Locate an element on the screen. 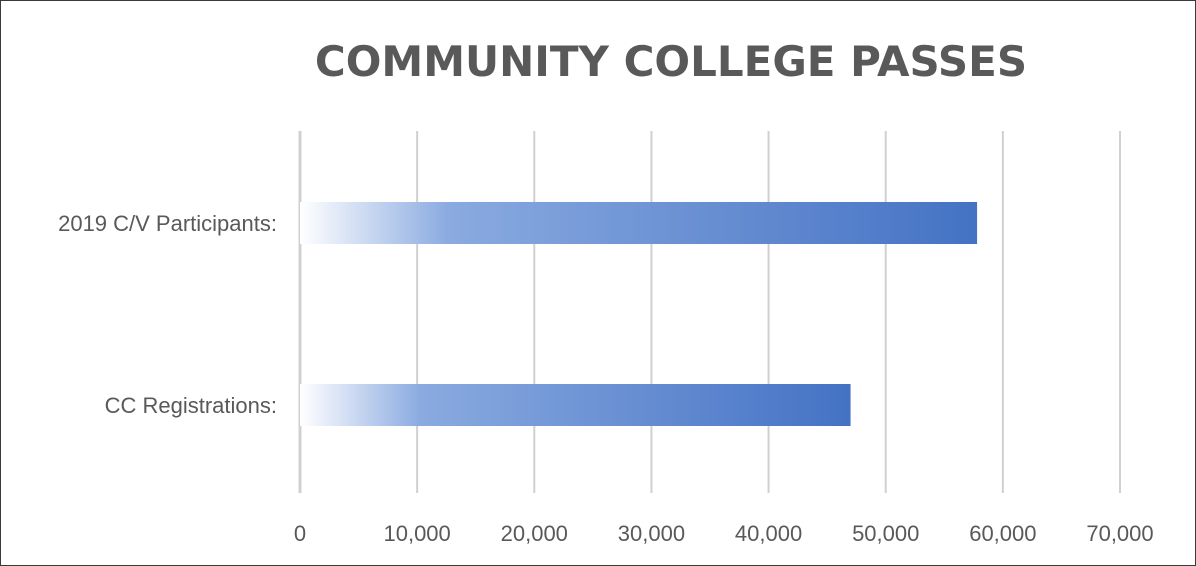 The image size is (1196, 566). x-tick-label: 30,000 is located at coordinates (651, 533).